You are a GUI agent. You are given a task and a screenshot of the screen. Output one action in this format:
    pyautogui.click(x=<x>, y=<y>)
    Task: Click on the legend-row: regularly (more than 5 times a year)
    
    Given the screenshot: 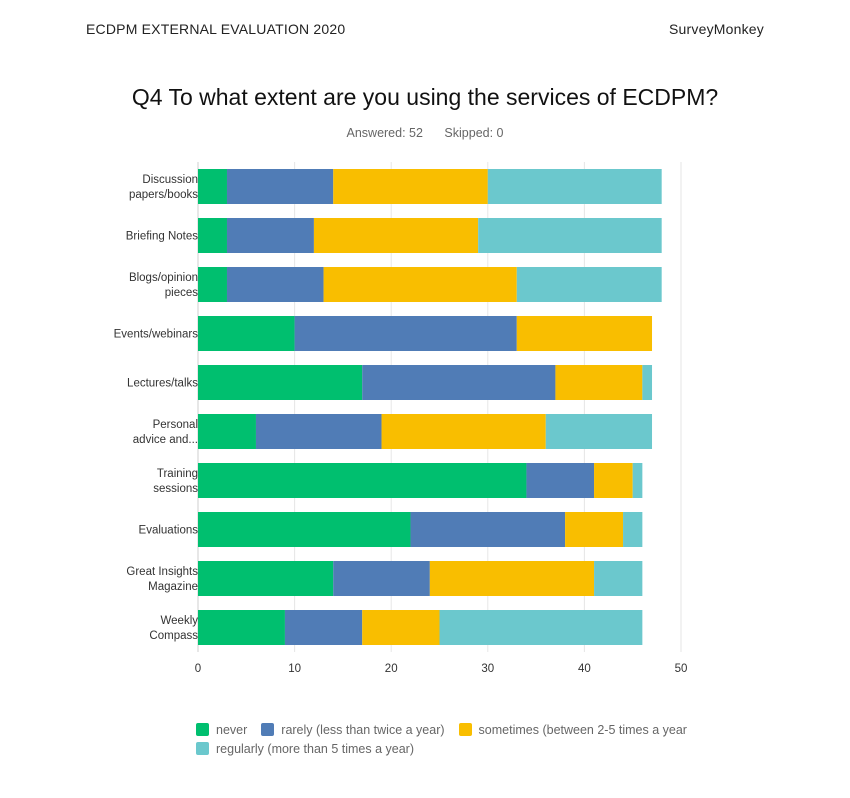 What is the action you would take?
    pyautogui.click(x=446, y=748)
    